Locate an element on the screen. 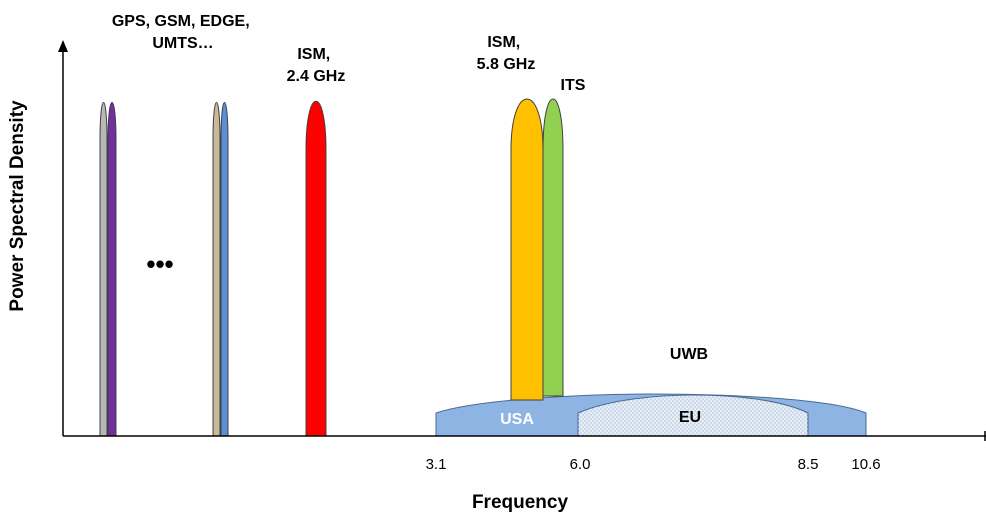 Image resolution: width=986 pixels, height=517 pixels. gsm-band is located at coordinates (112, 269).